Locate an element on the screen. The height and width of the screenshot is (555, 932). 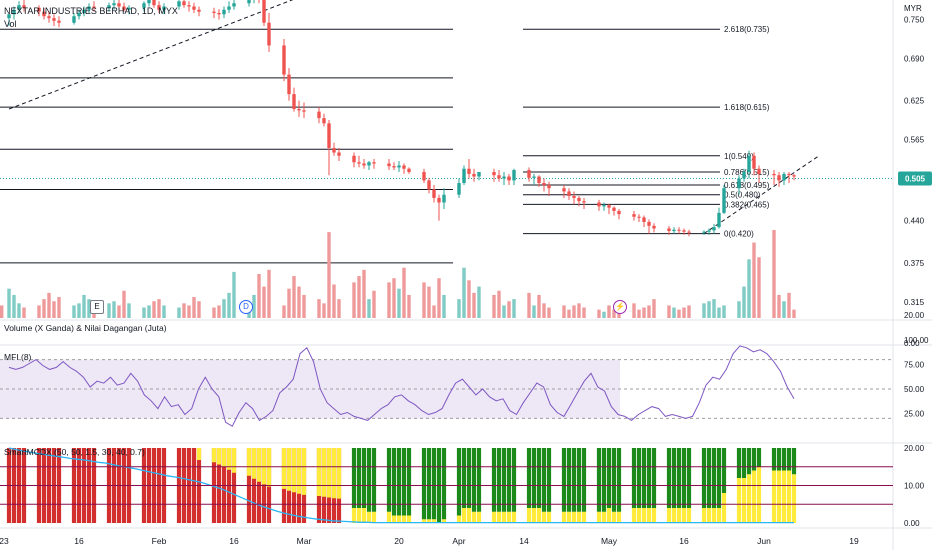
last-price-label: 0.505 is located at coordinates (915, 178).